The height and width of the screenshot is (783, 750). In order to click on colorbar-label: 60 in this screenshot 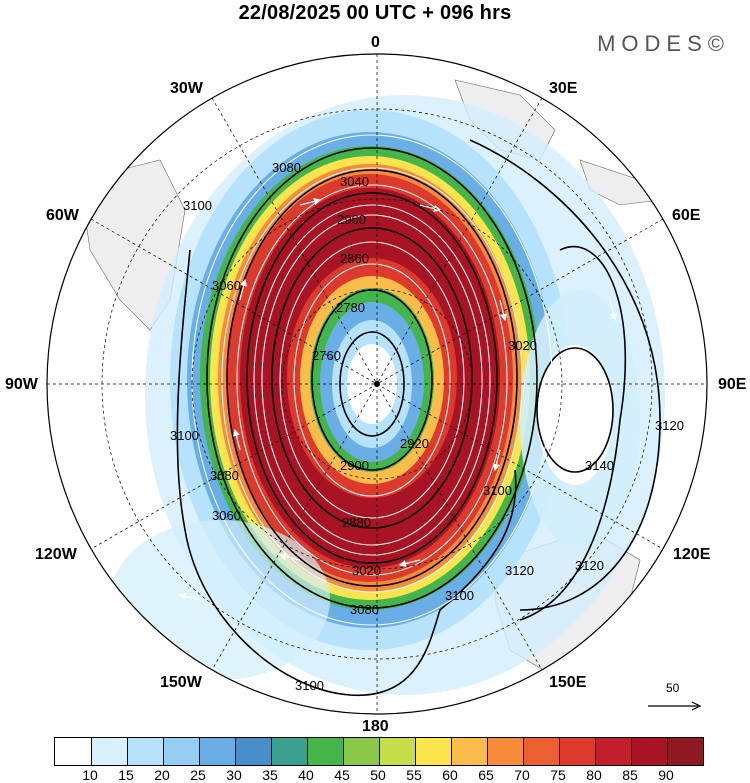, I will do `click(450, 775)`.